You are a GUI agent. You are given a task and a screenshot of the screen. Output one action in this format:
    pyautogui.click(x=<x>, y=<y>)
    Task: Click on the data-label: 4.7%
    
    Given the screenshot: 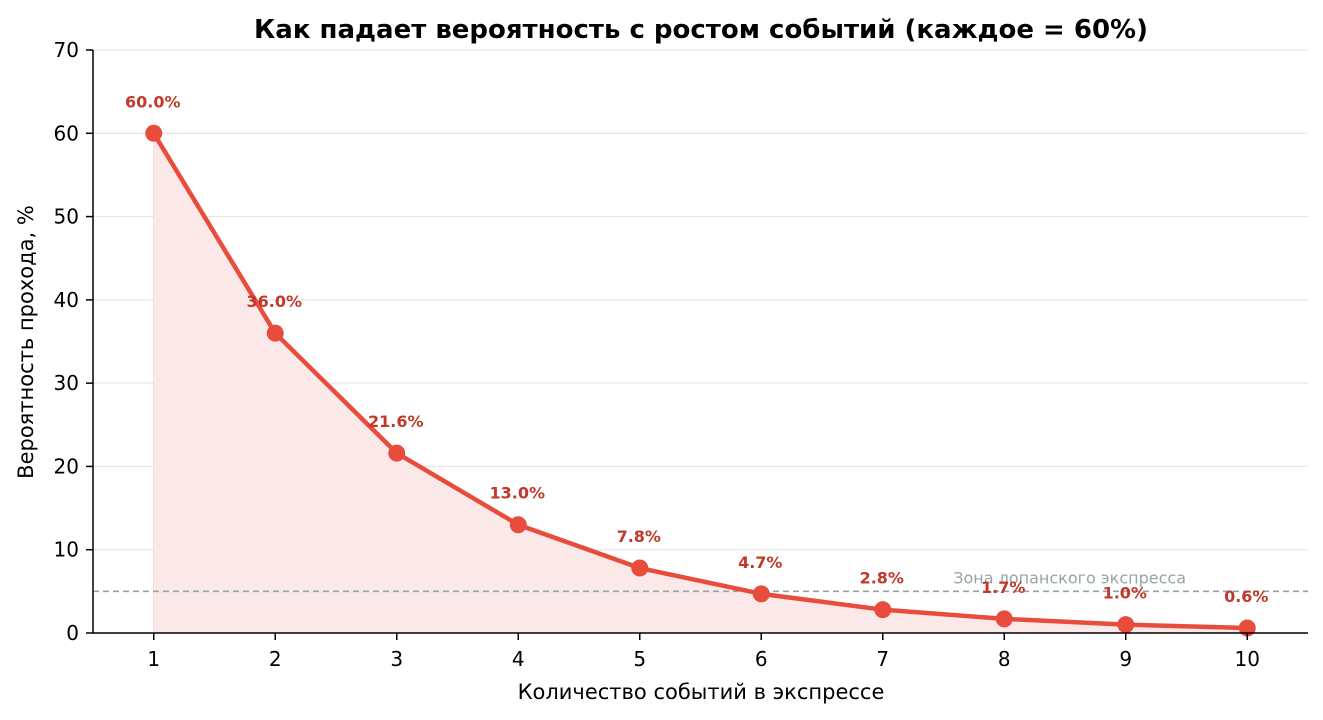 What is the action you would take?
    pyautogui.click(x=760, y=562)
    